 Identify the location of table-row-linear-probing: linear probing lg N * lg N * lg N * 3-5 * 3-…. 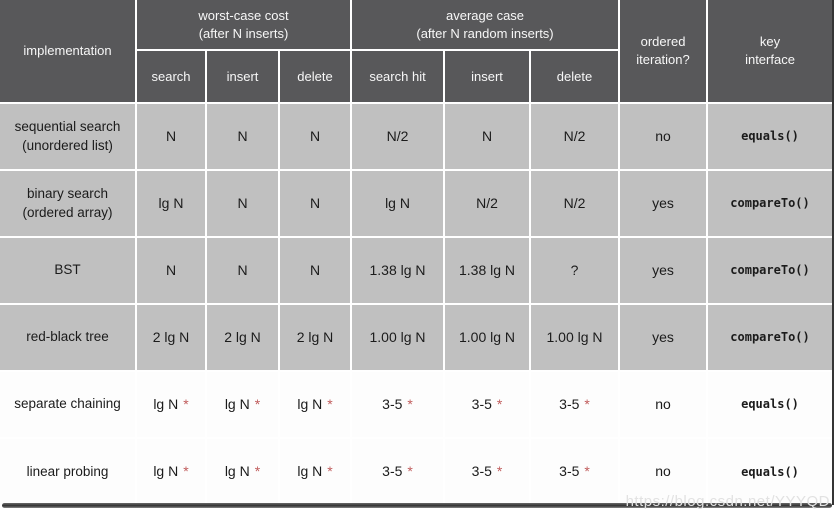
(416, 471).